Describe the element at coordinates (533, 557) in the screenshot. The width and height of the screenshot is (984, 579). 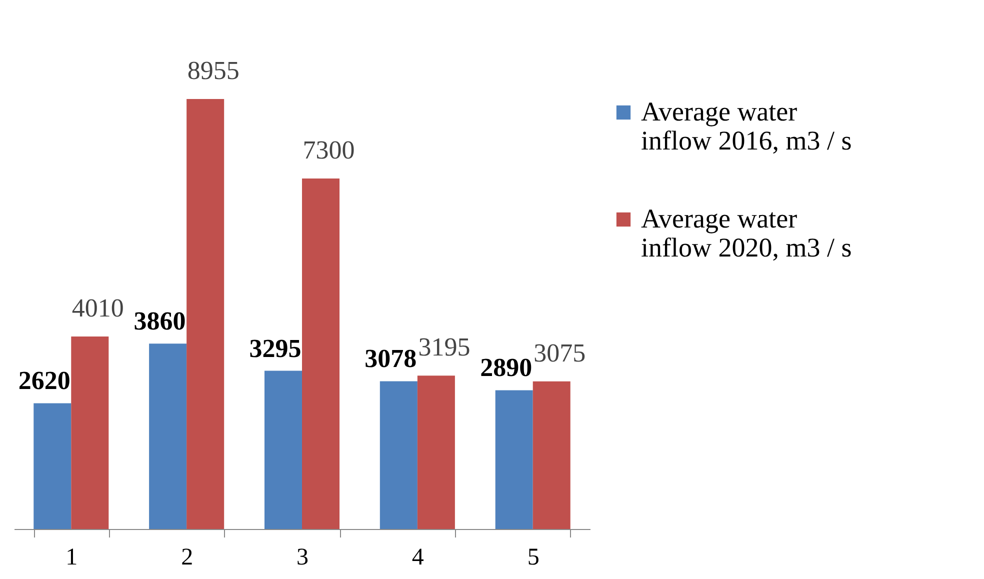
I see `x-tick-label: 5` at that location.